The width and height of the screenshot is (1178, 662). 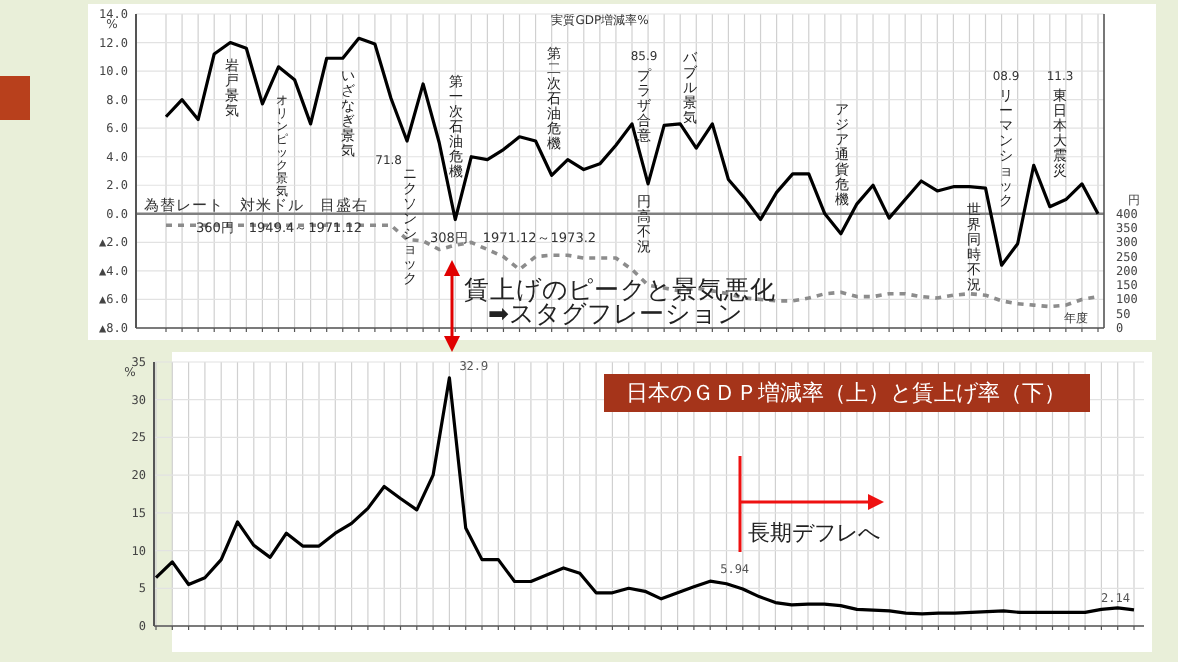 What do you see at coordinates (846, 393) in the screenshot?
I see `text: 日本のＧＤＰ増減率（上）と賃上げ率（下）` at bounding box center [846, 393].